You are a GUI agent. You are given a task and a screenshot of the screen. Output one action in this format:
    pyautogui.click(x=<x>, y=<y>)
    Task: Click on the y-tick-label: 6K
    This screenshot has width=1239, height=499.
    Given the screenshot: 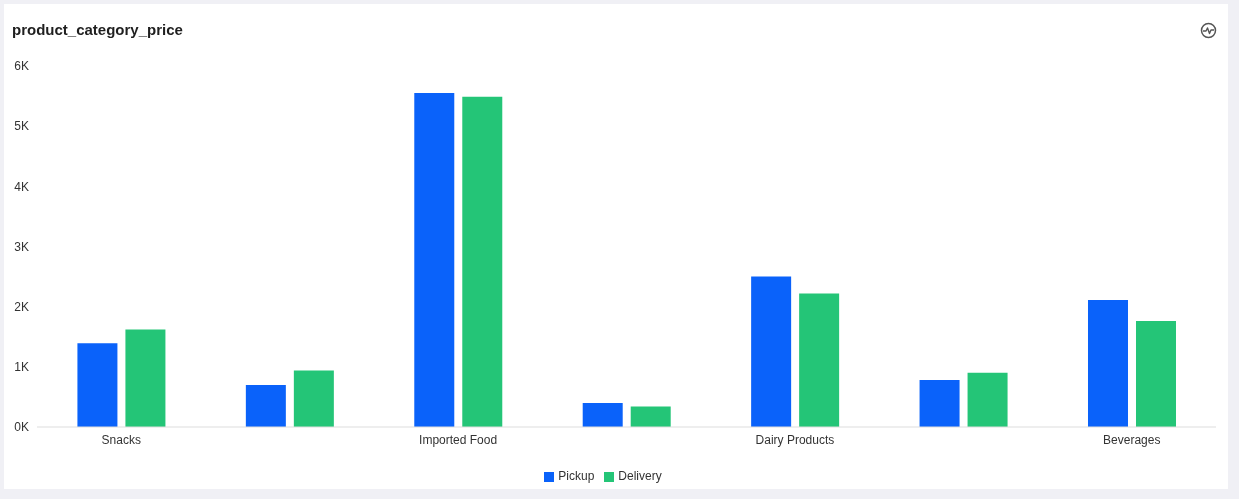 What is the action you would take?
    pyautogui.click(x=21, y=66)
    